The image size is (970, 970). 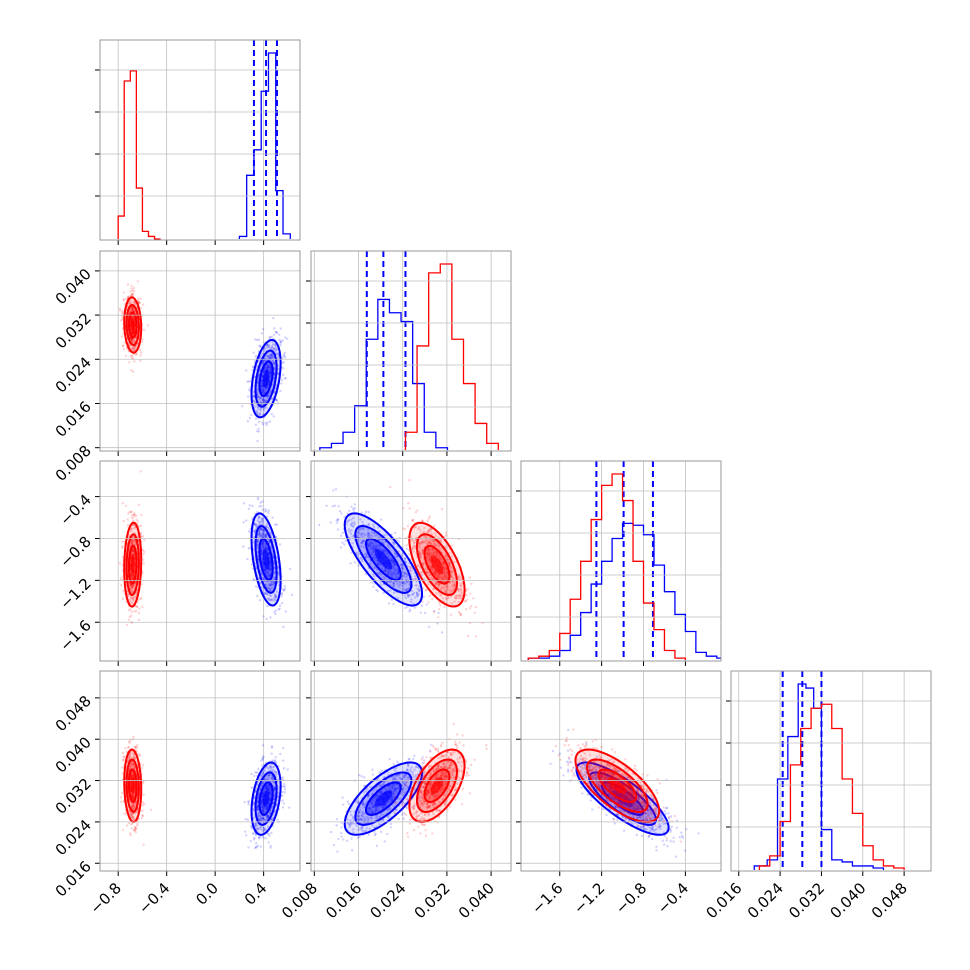 What do you see at coordinates (624, 591) in the screenshot?
I see `histogram-blue` at bounding box center [624, 591].